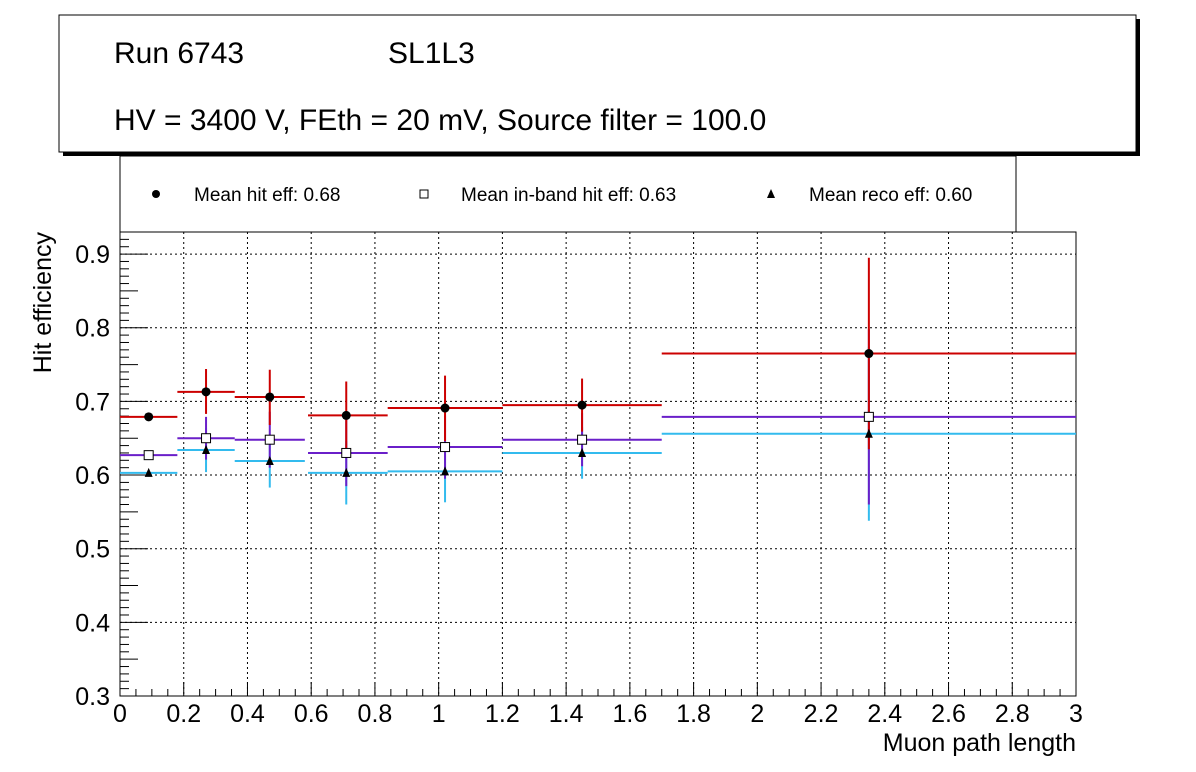 The width and height of the screenshot is (1196, 772). What do you see at coordinates (979, 743) in the screenshot?
I see `x-axis-title: Muon path length` at bounding box center [979, 743].